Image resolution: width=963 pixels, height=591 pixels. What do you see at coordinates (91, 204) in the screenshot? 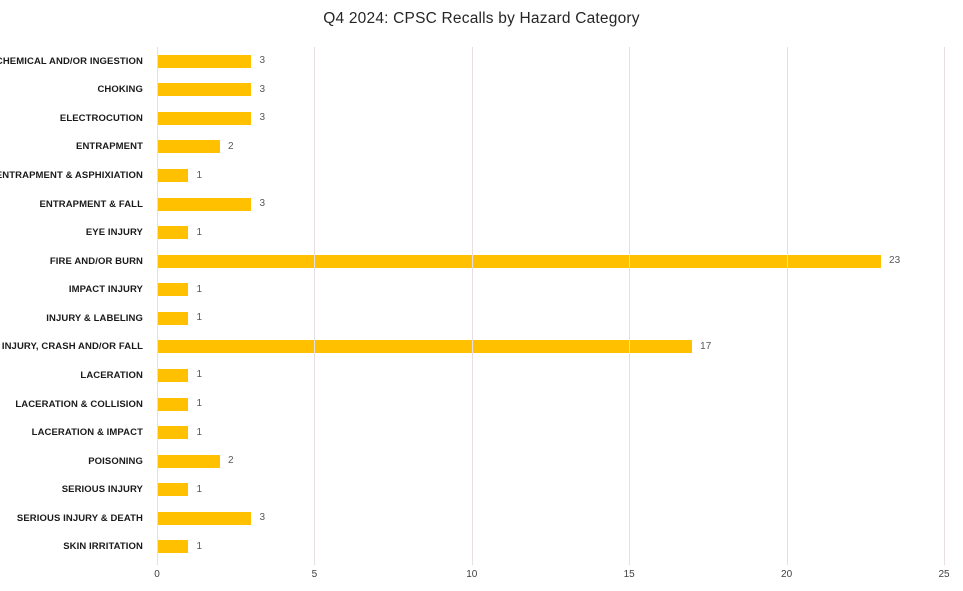
I see `category-label: ENTRAPMENT & FALL` at bounding box center [91, 204].